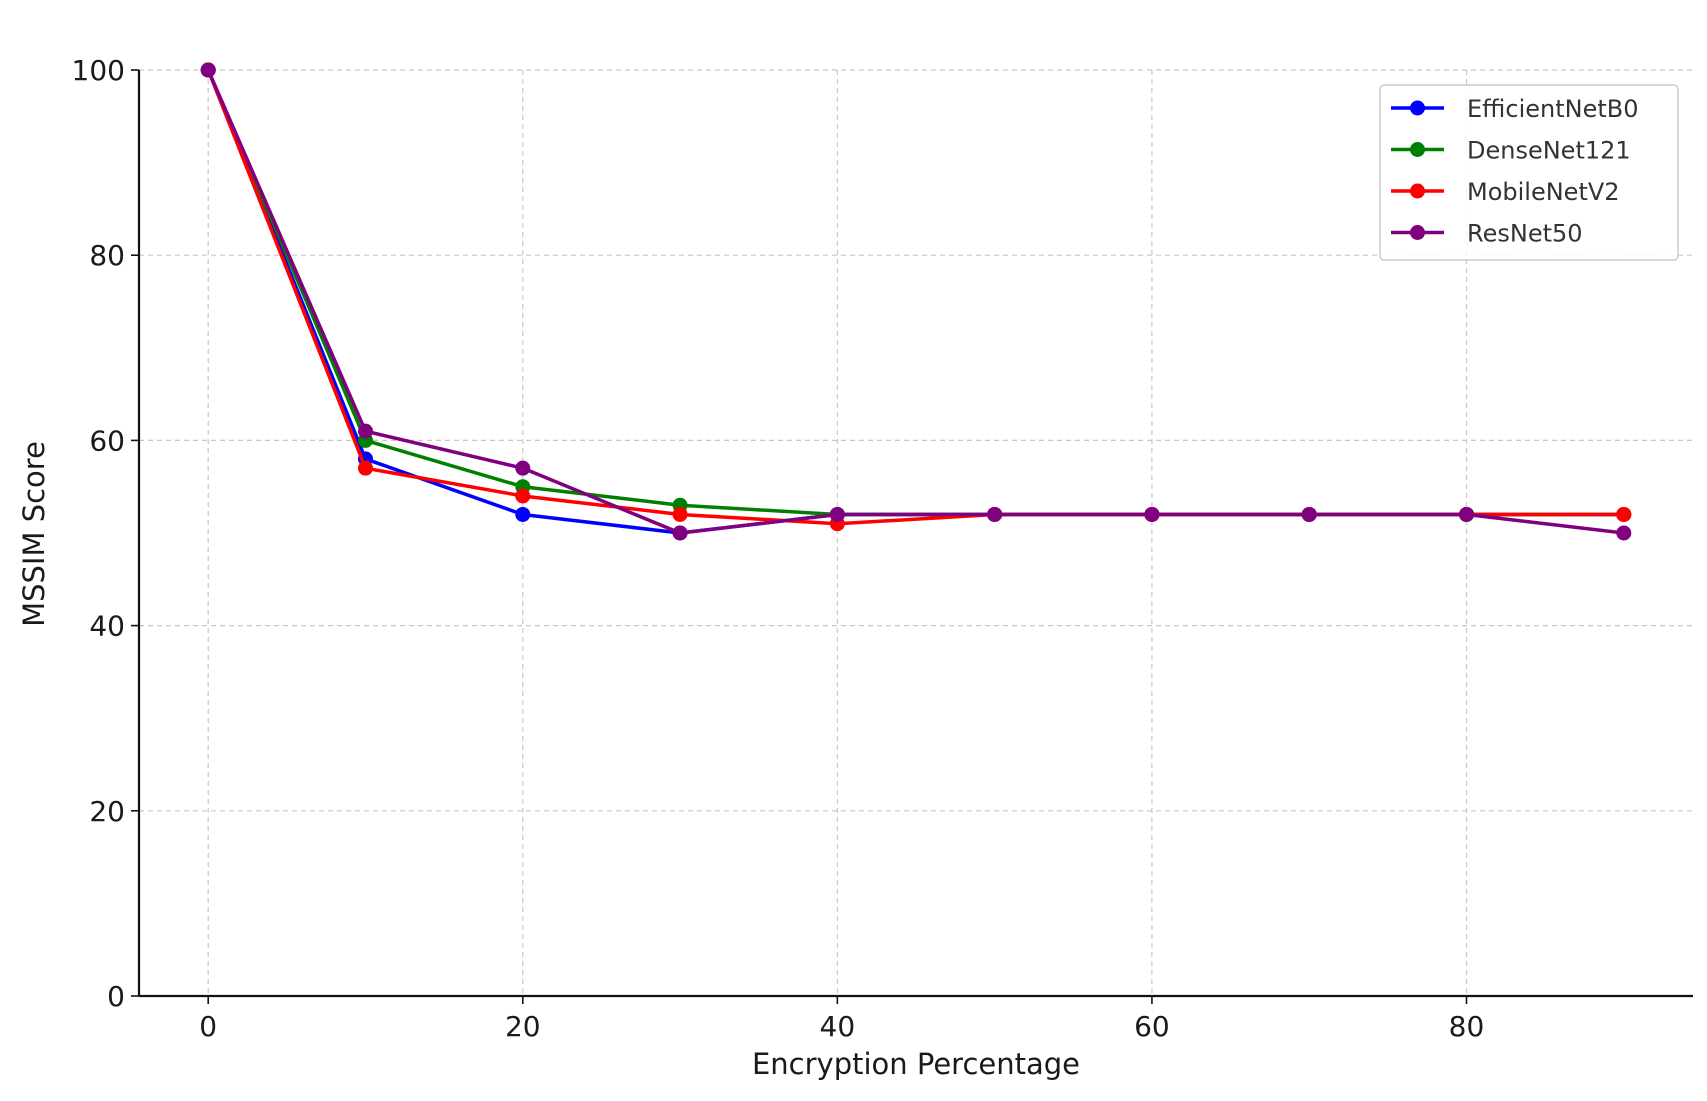 This screenshot has height=1101, width=1707. Describe the element at coordinates (107, 255) in the screenshot. I see `y-tick-label: 80` at that location.